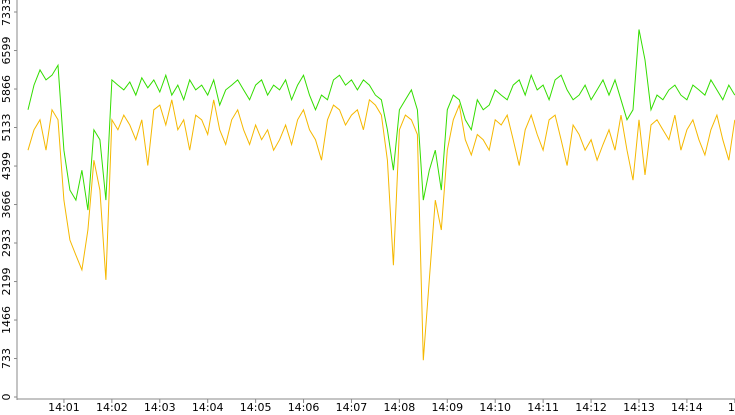 This screenshot has height=415, width=735. Describe the element at coordinates (6, 128) in the screenshot. I see `y-tick-label: 5133` at that location.